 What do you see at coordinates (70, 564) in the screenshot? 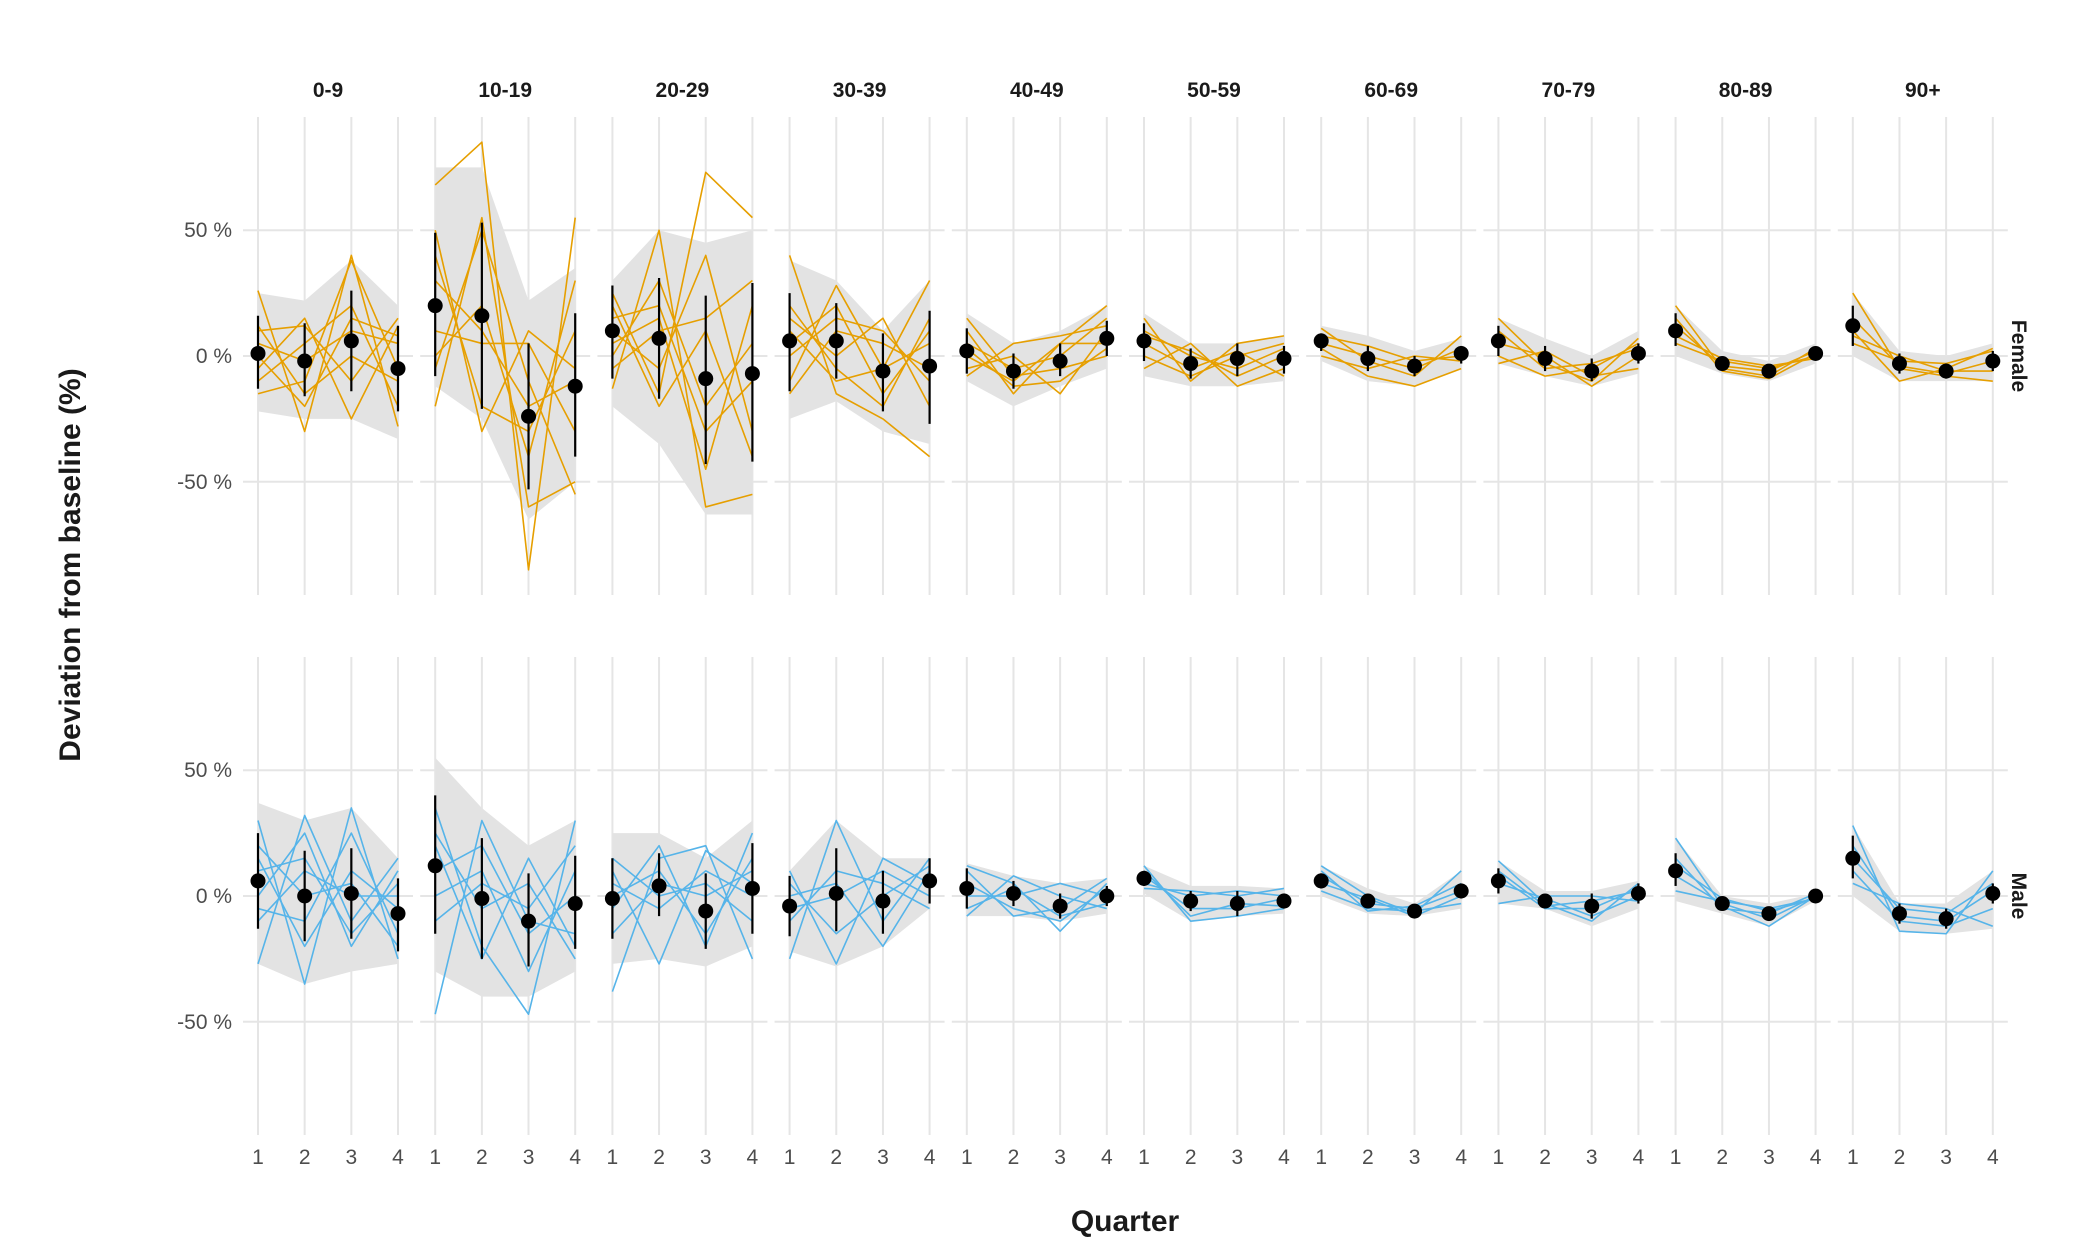
I see `y-axis-title: Deviation from baseline (%)` at bounding box center [70, 564].